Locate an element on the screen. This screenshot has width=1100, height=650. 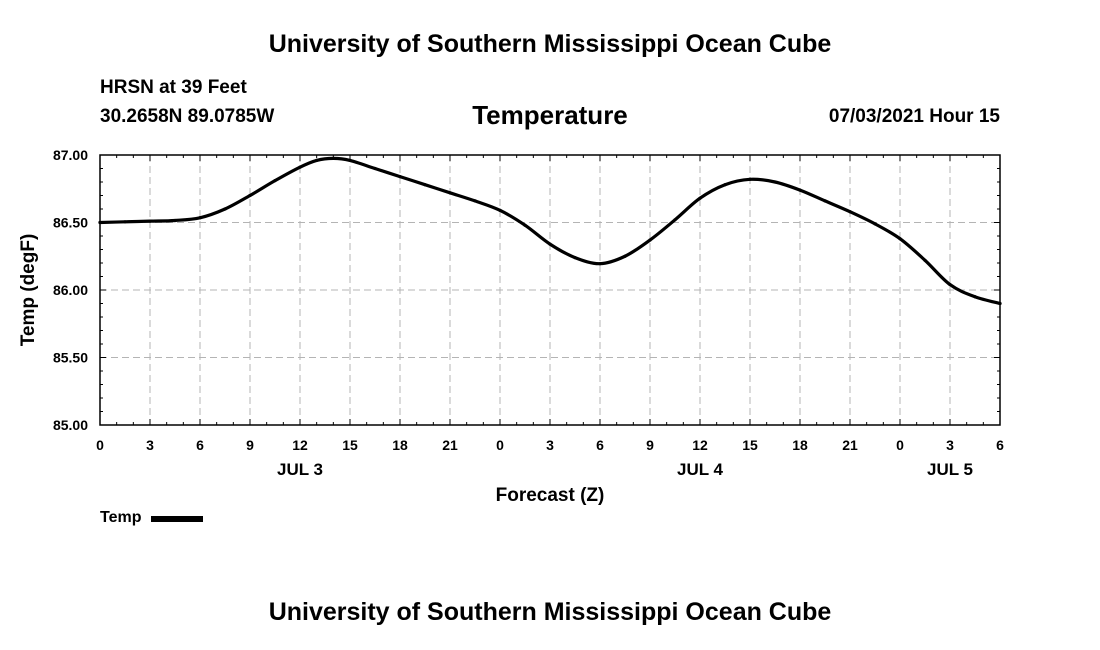
station-label: HRSN at 39 Feet is located at coordinates (173, 87).